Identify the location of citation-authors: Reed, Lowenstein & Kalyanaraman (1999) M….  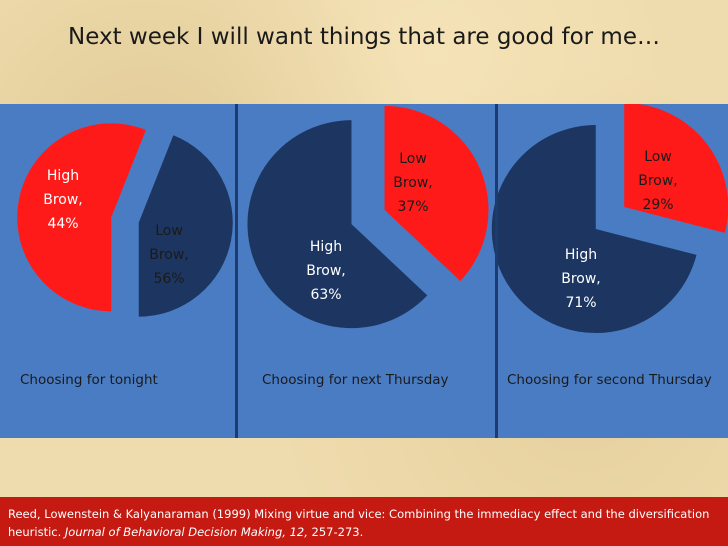
(359, 523).